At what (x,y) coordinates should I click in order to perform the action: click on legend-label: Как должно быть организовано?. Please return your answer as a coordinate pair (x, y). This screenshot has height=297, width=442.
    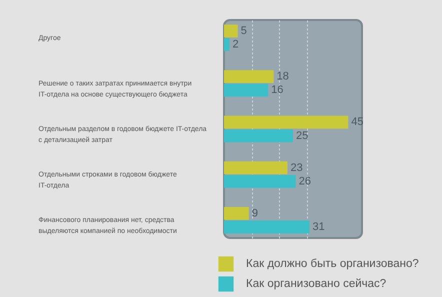
    Looking at the image, I should click on (332, 264).